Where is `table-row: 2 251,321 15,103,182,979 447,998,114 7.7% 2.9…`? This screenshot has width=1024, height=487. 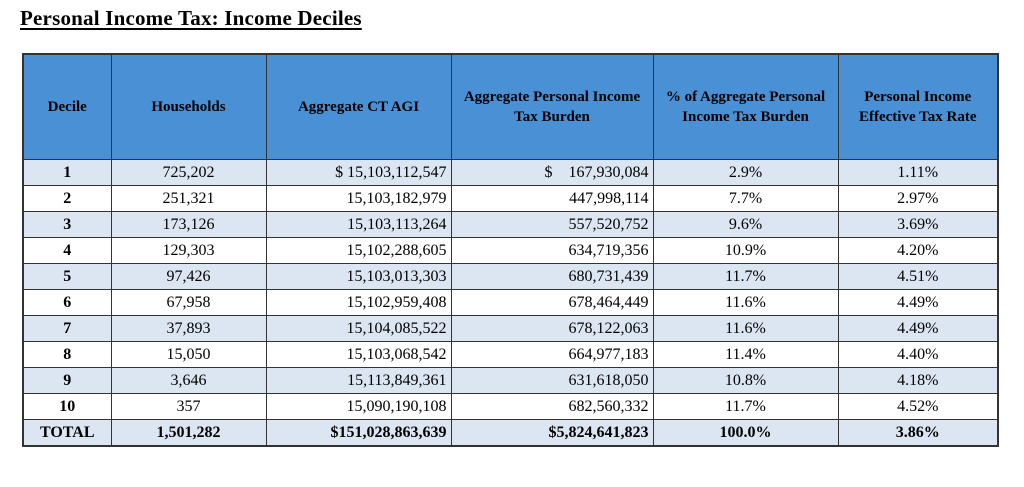 table-row: 2 251,321 15,103,182,979 447,998,114 7.7% 2.9… is located at coordinates (510, 198).